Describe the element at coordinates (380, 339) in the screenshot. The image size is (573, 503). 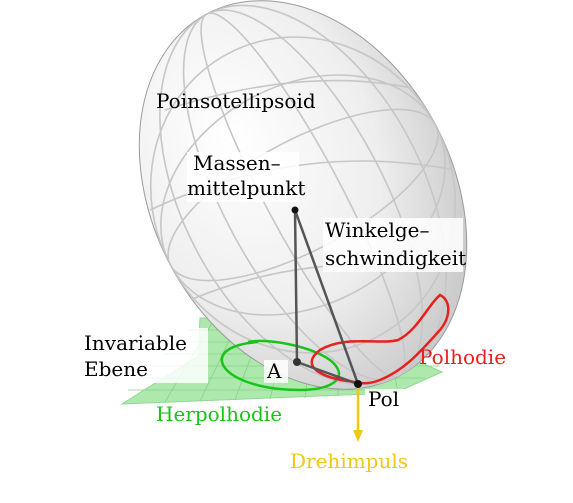
I see `polhodie-curve` at that location.